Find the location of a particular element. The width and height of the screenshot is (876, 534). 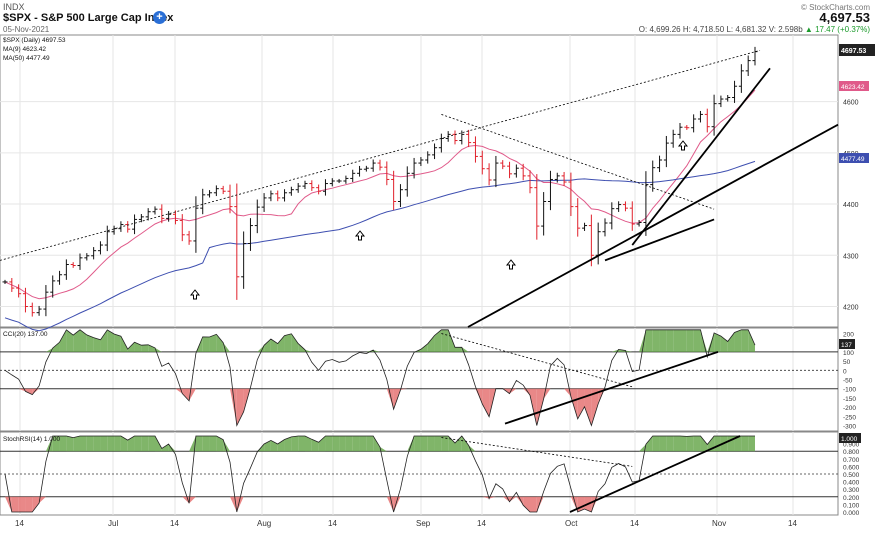

stochrsi-y-tick: 0.400 is located at coordinates (851, 483).